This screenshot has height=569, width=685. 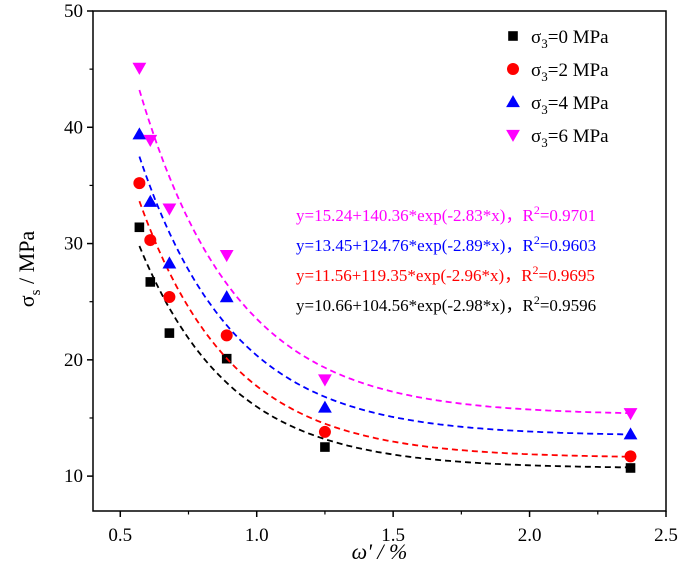 I want to click on x-tick-label: 2.5, so click(x=666, y=535).